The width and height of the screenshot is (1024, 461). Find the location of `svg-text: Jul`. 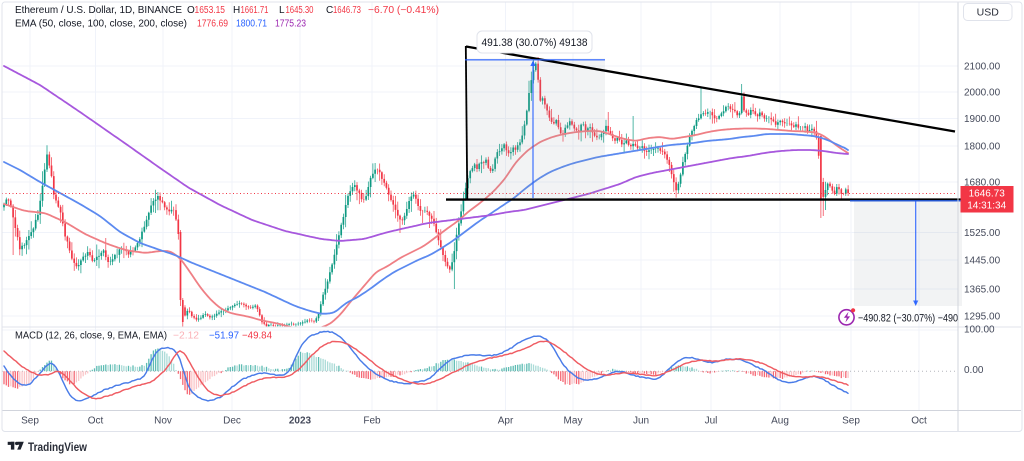

svg-text: Jul is located at coordinates (711, 421).